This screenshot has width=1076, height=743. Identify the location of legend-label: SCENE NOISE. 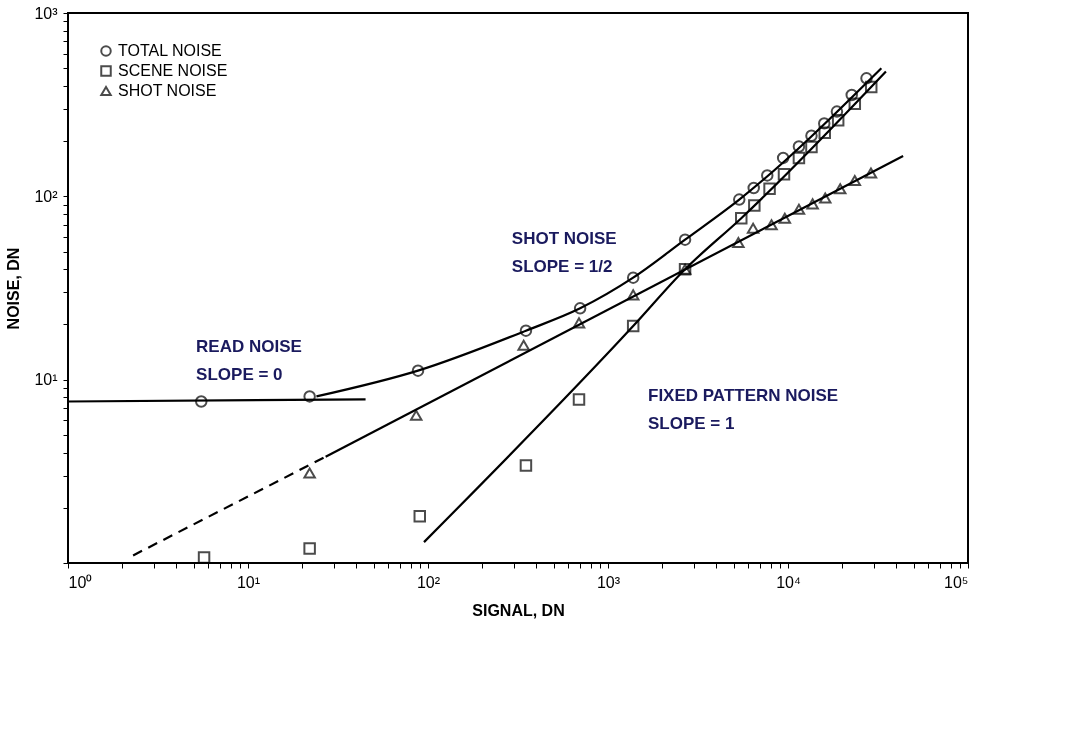
(173, 70).